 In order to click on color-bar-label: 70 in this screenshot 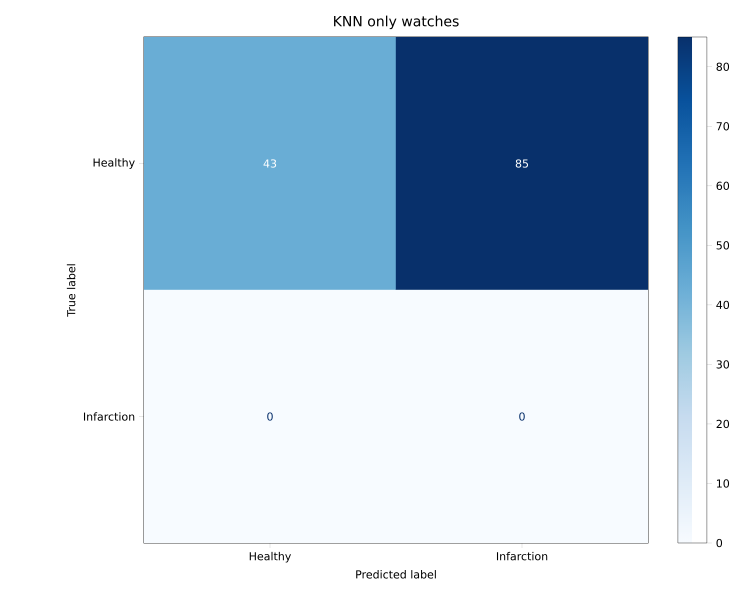, I will do `click(723, 126)`.